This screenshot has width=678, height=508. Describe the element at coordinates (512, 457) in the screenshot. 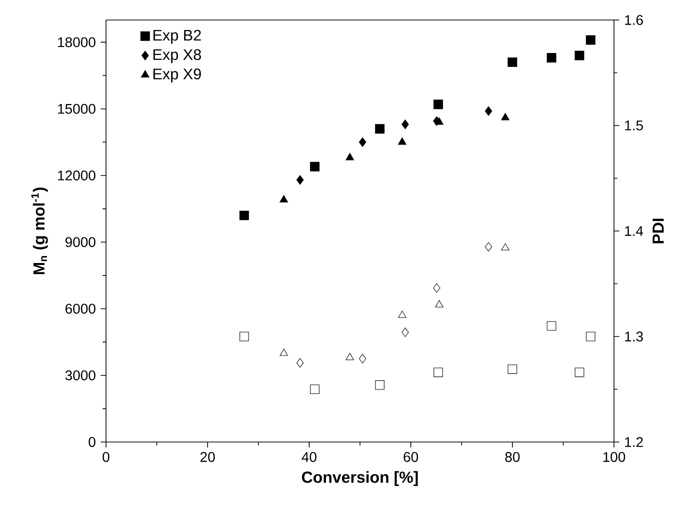

I see `x-tick-label: 80` at that location.